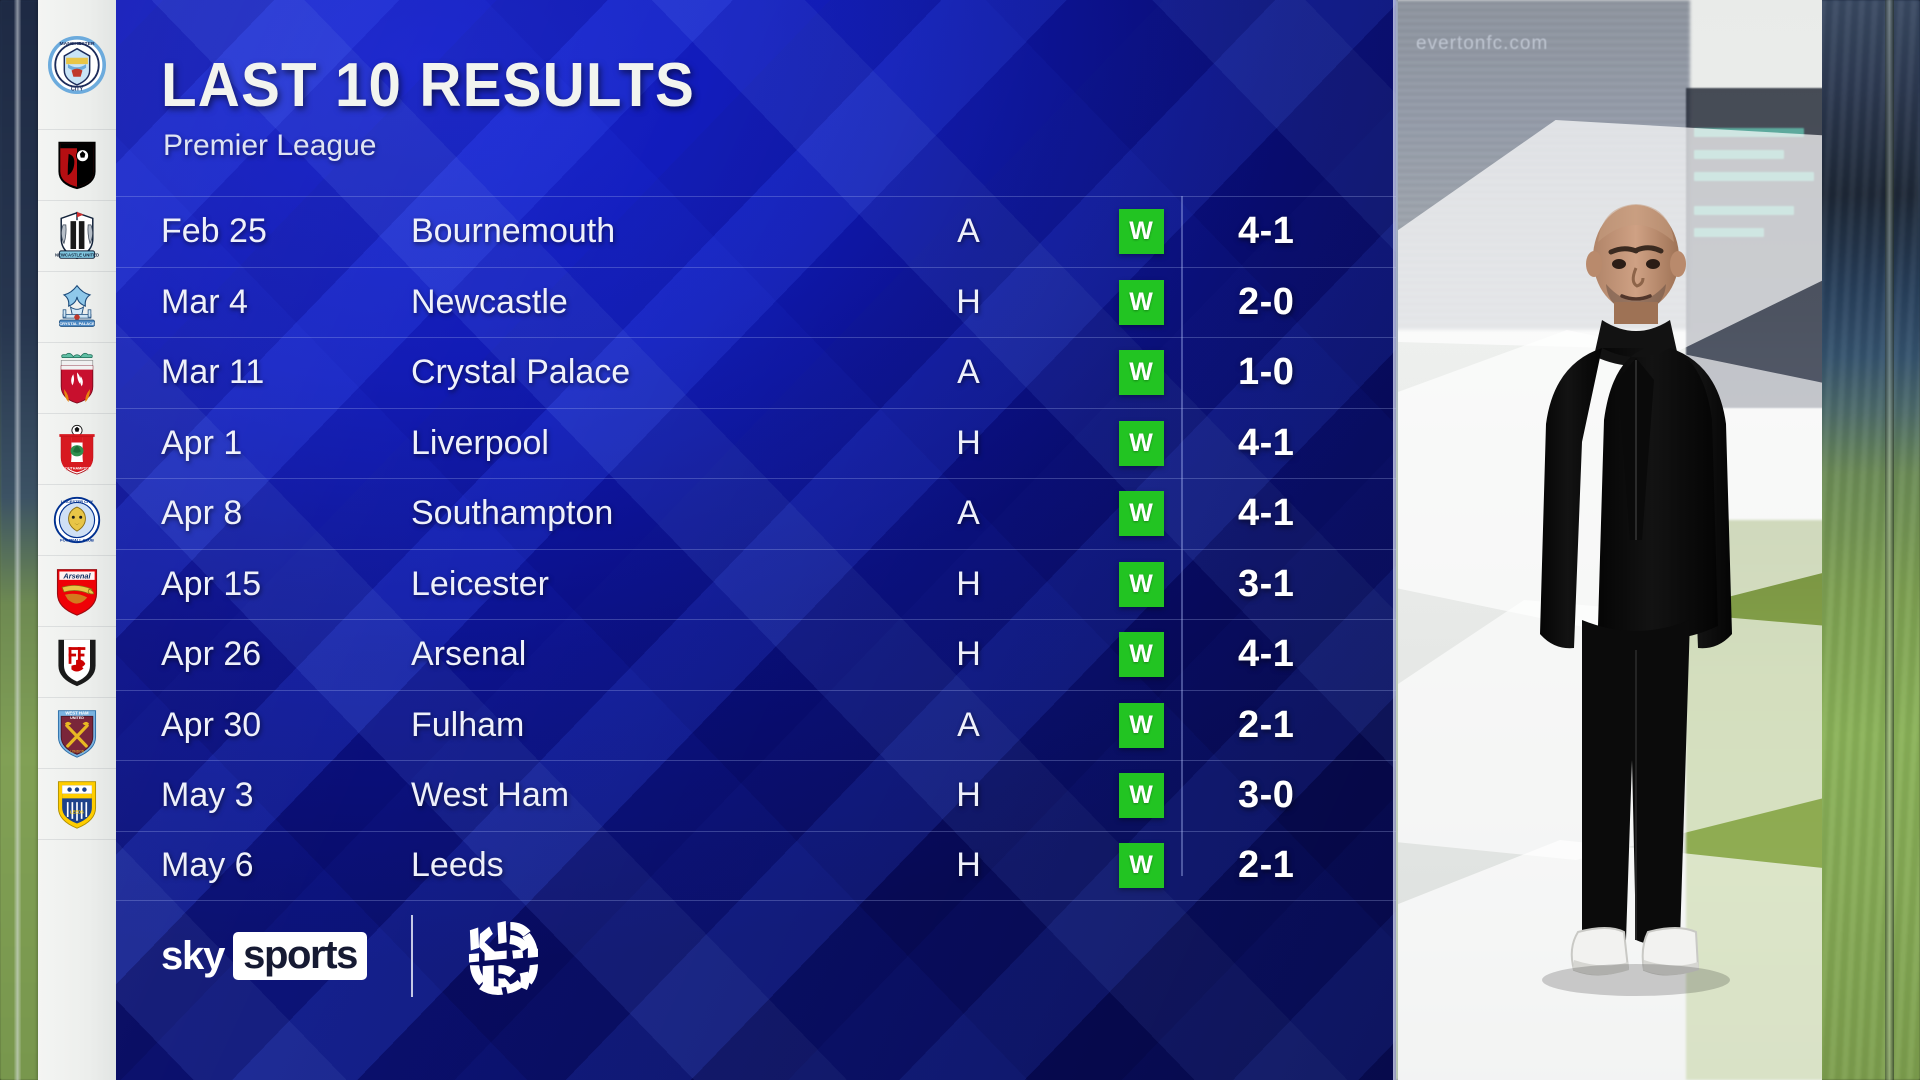 This screenshot has height=1080, width=1920. Describe the element at coordinates (756, 725) in the screenshot. I see `table-row: Apr 30 Fulham A W 2-1` at that location.